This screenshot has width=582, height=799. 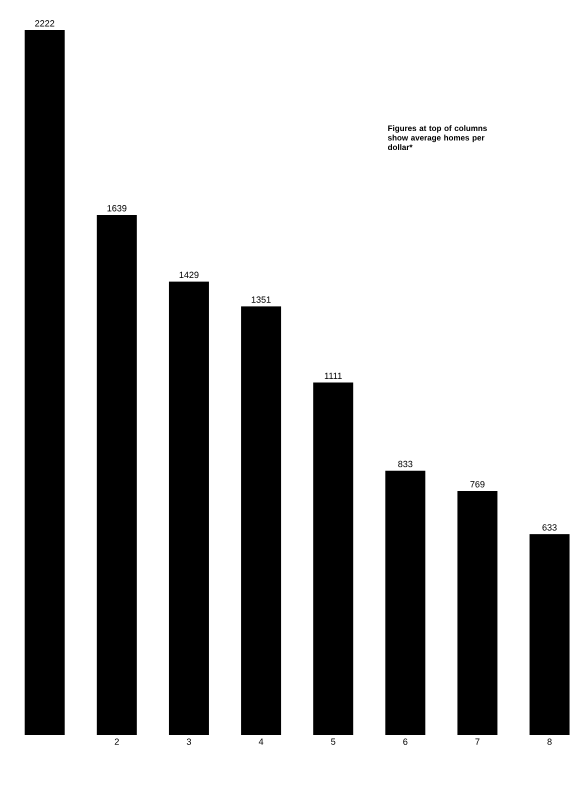 What do you see at coordinates (261, 741) in the screenshot?
I see `x-tick-label: 4` at bounding box center [261, 741].